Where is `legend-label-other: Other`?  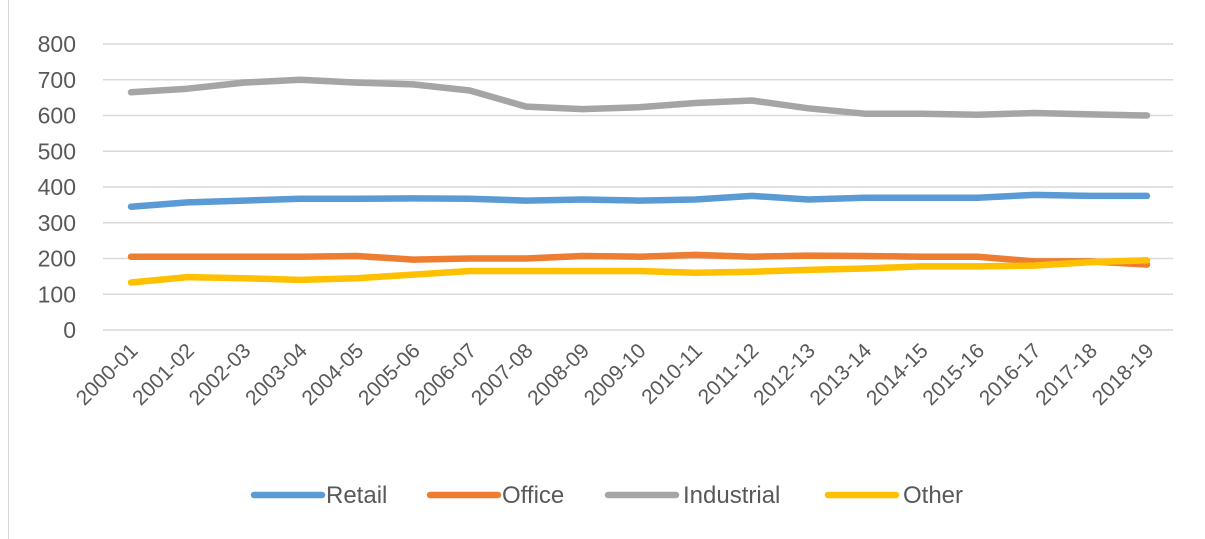
legend-label-other: Other is located at coordinates (933, 495).